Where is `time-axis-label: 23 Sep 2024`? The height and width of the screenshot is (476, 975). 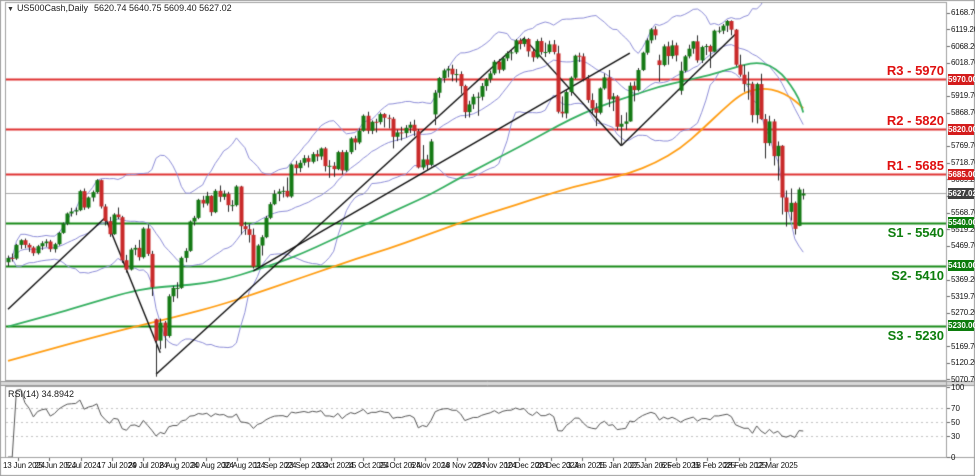
time-axis-label: 23 Sep 2024 is located at coordinates (306, 465).